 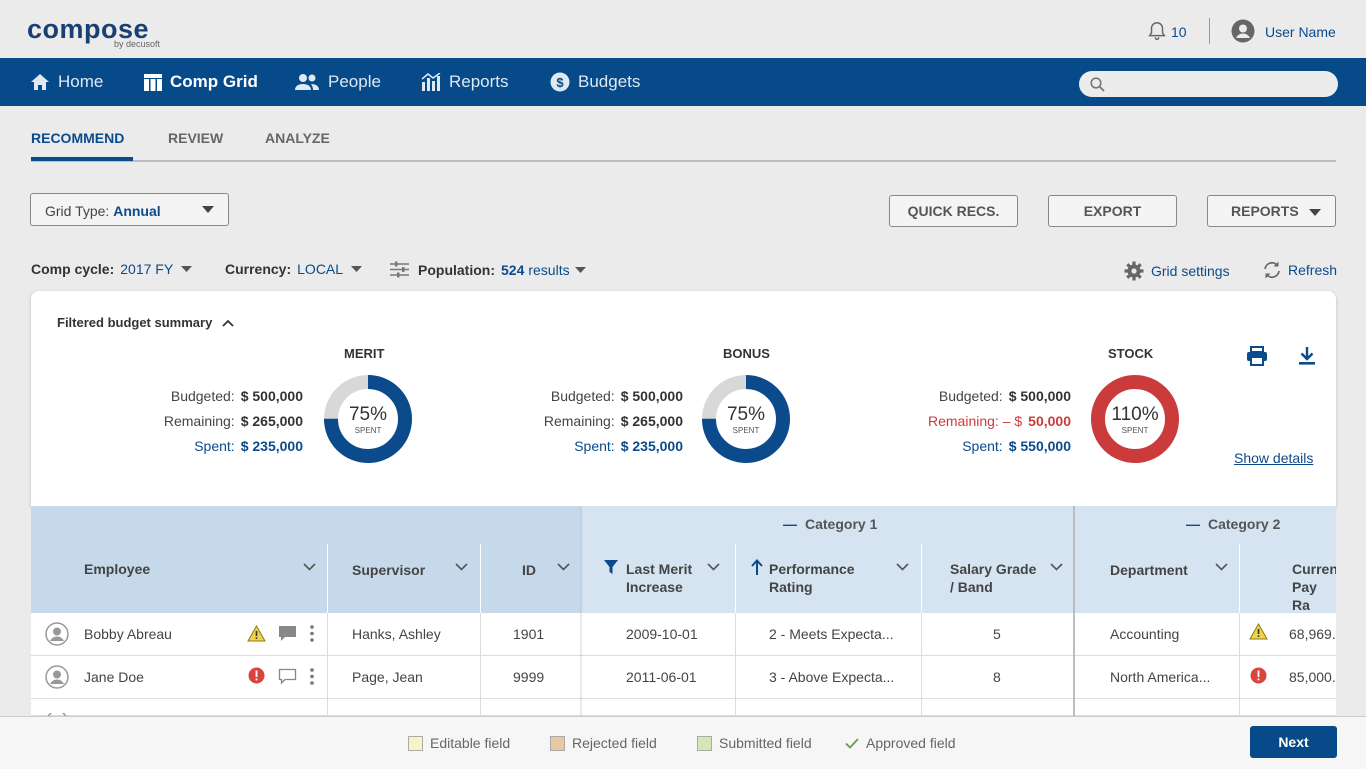 I want to click on next-button: Next, so click(x=1293, y=742).